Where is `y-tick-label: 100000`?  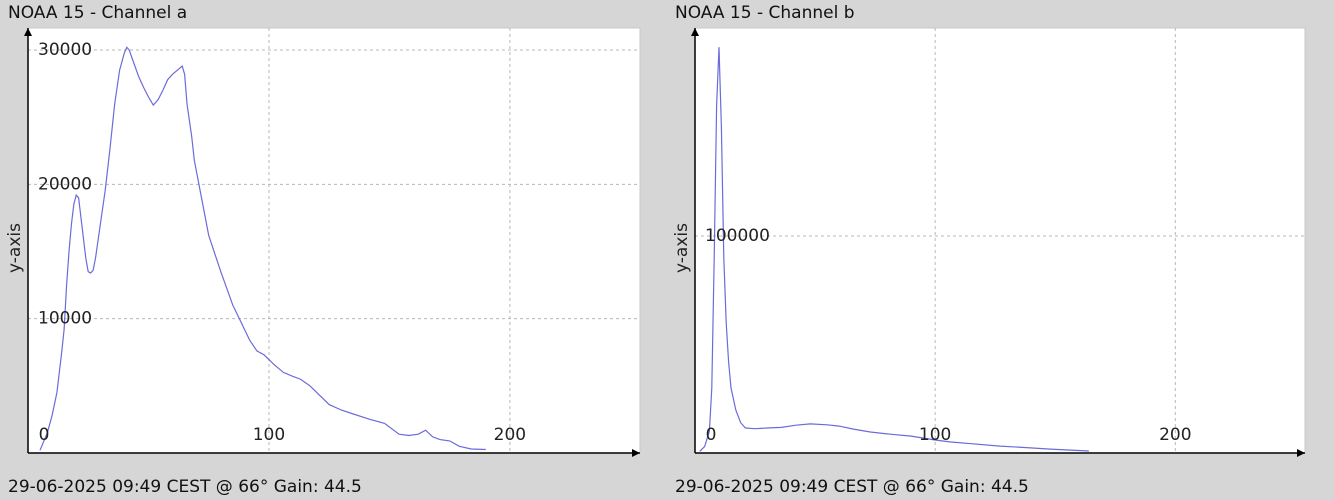 y-tick-label: 100000 is located at coordinates (737, 236).